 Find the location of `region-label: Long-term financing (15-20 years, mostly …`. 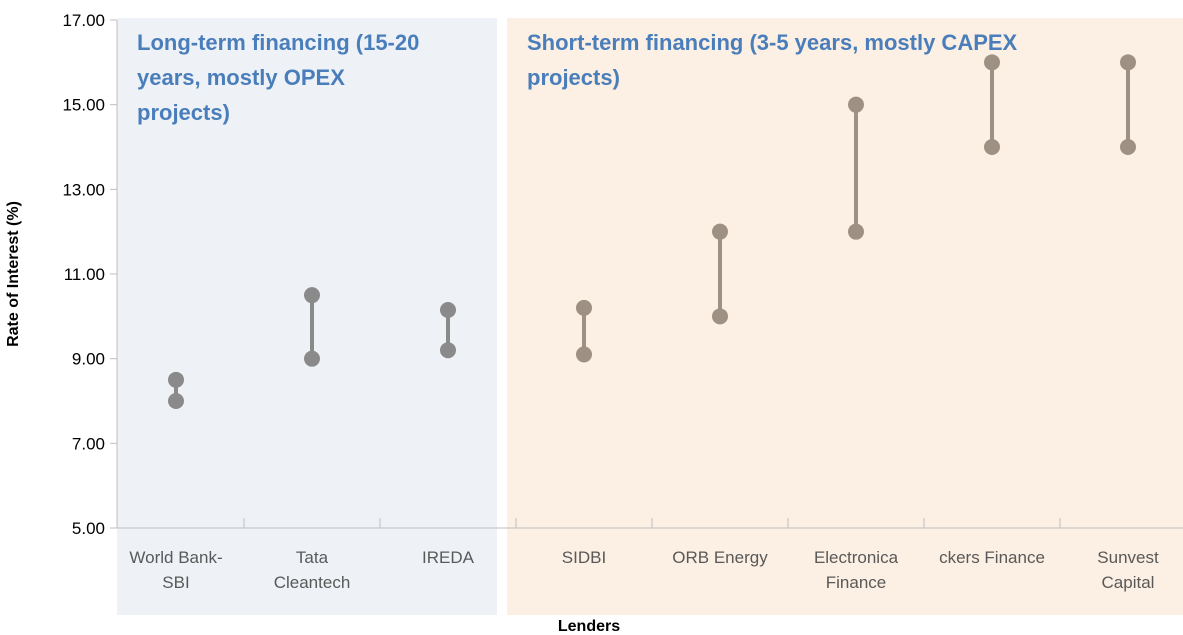

region-label: Long-term financing (15-20 years, mostly … is located at coordinates (278, 77).